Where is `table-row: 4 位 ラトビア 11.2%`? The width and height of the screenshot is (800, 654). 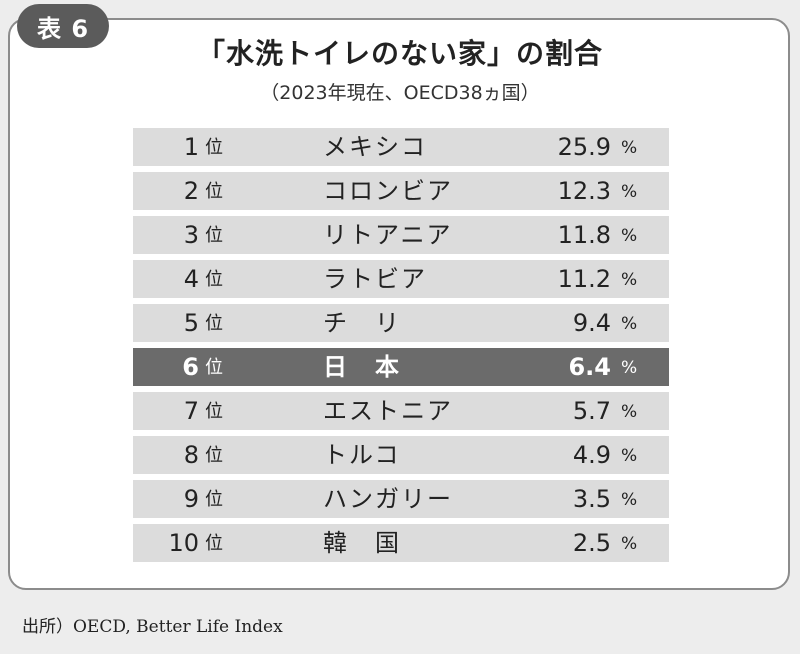 table-row: 4 位 ラトビア 11.2% is located at coordinates (401, 279).